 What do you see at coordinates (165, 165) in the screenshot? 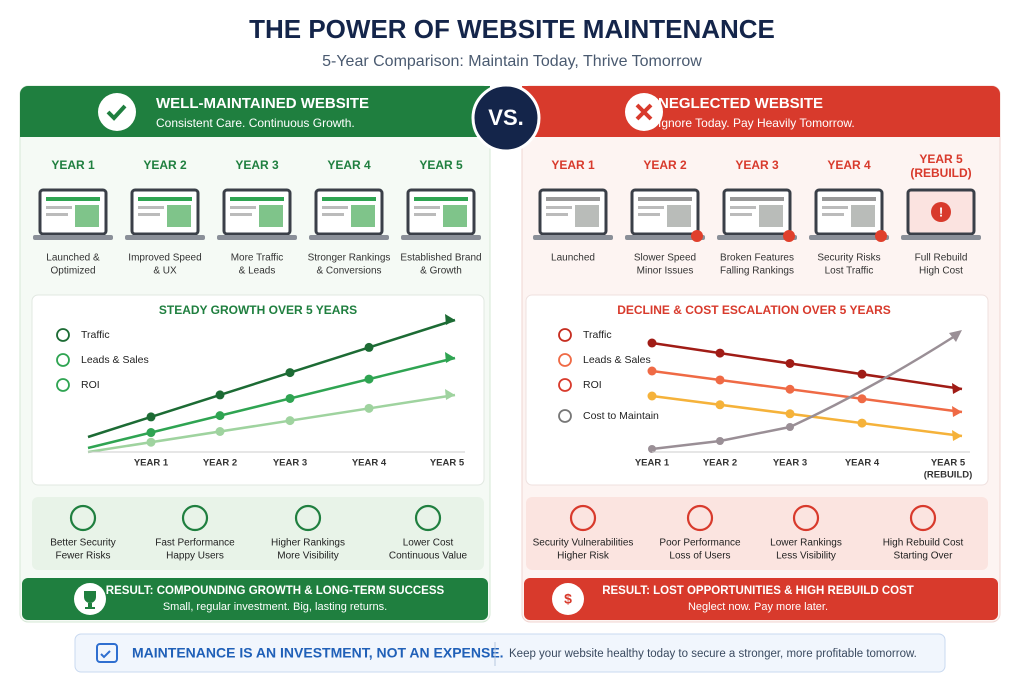
I see `year-label: YEAR 2` at bounding box center [165, 165].